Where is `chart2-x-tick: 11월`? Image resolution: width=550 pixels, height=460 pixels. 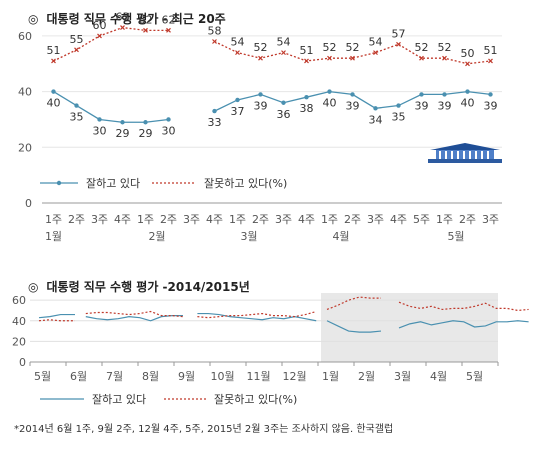
chart2-x-tick: 11월 is located at coordinates (259, 376).